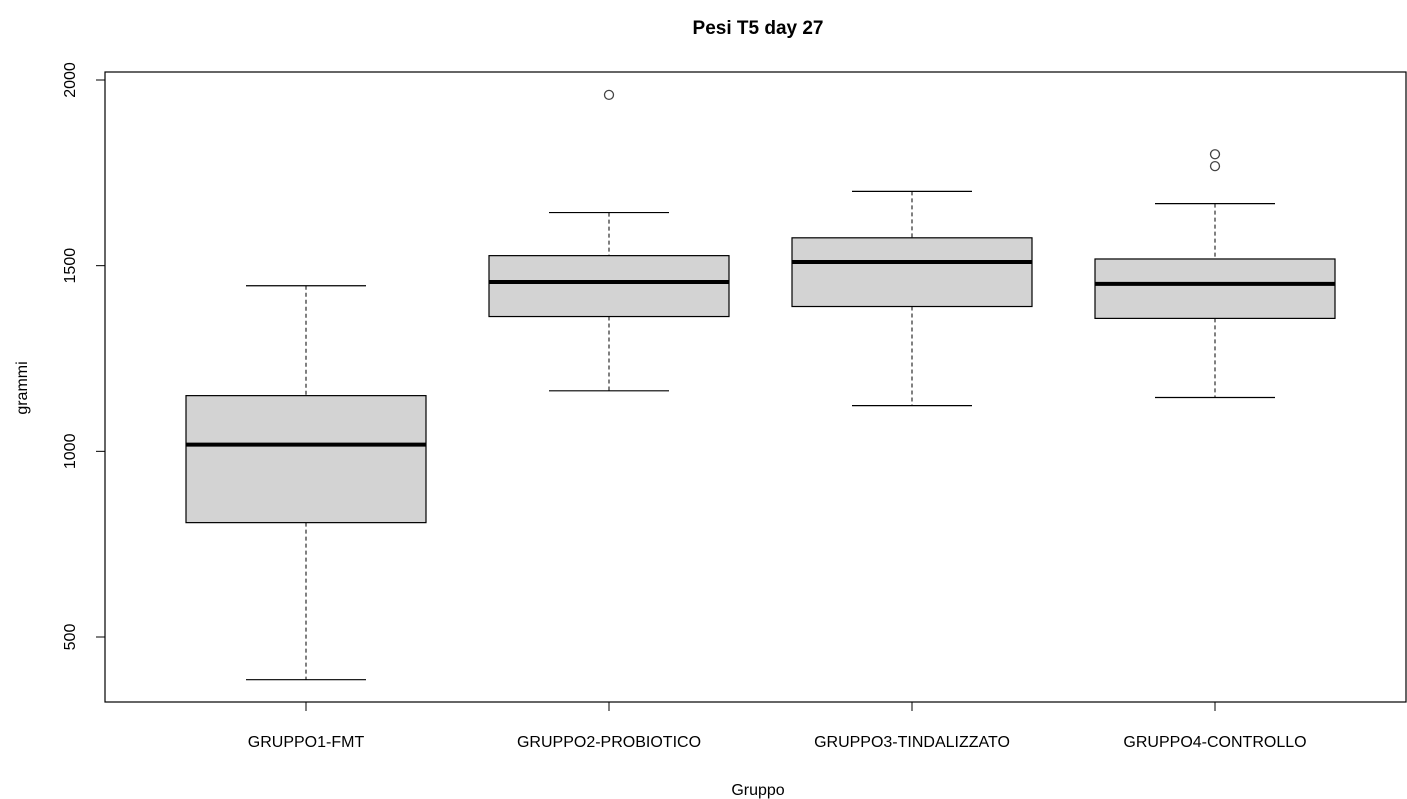 Image resolution: width=1407 pixels, height=799 pixels. What do you see at coordinates (70, 266) in the screenshot?
I see `y-tick-label: 1500` at bounding box center [70, 266].